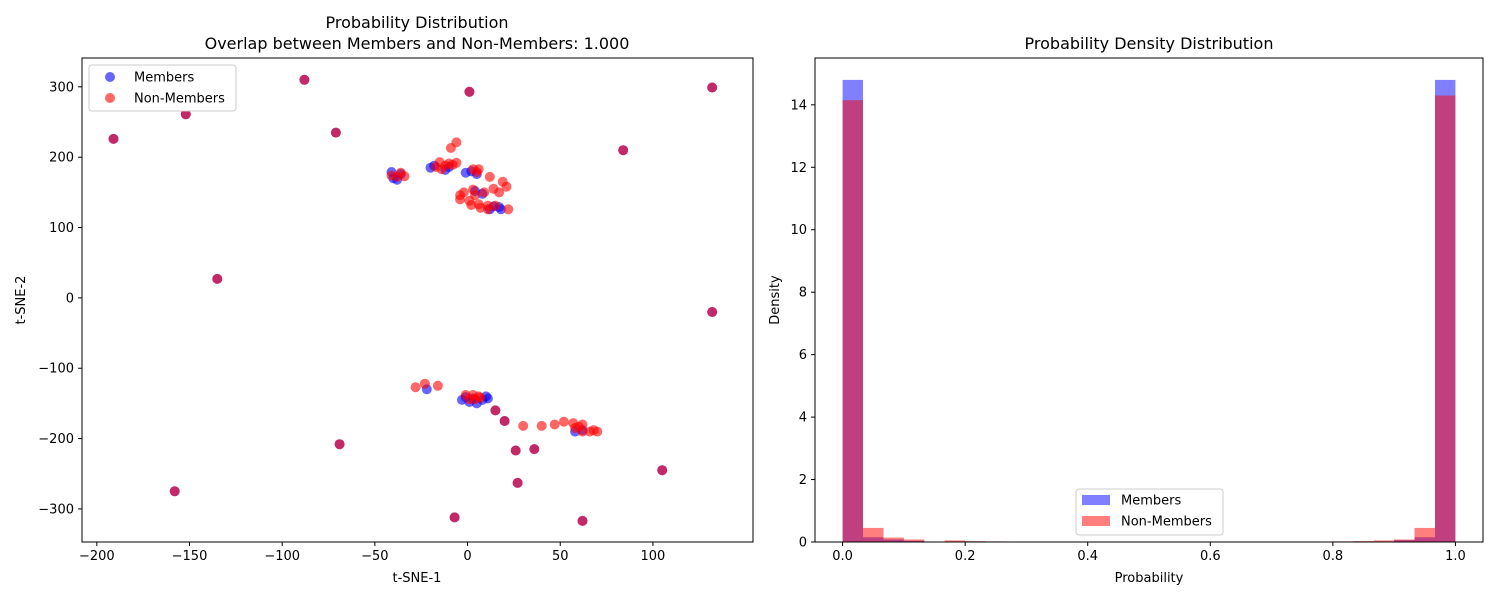 The width and height of the screenshot is (1500, 600). I want to click on histogram-y-tick-label: 4, so click(803, 418).